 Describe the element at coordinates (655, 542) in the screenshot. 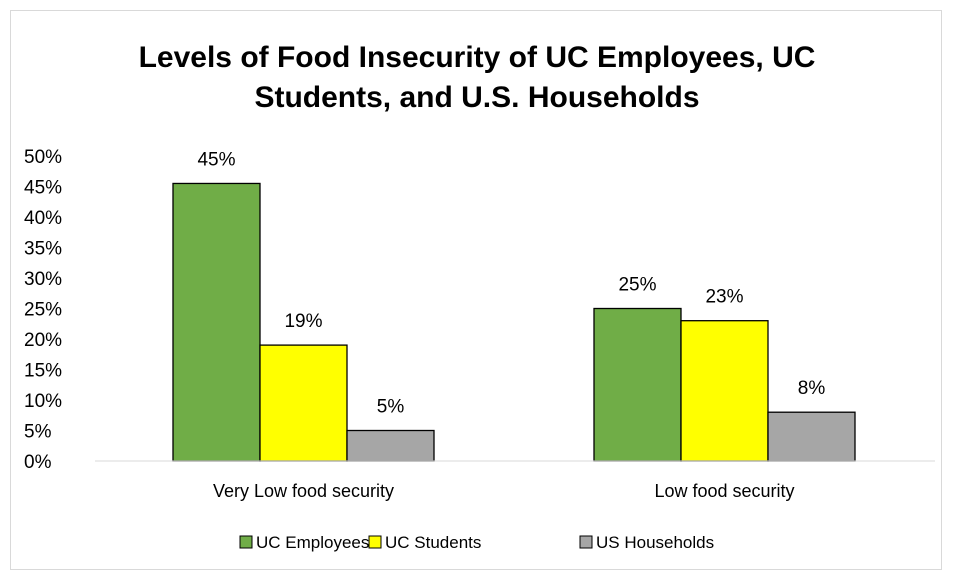

I see `legend-label: US Households` at that location.